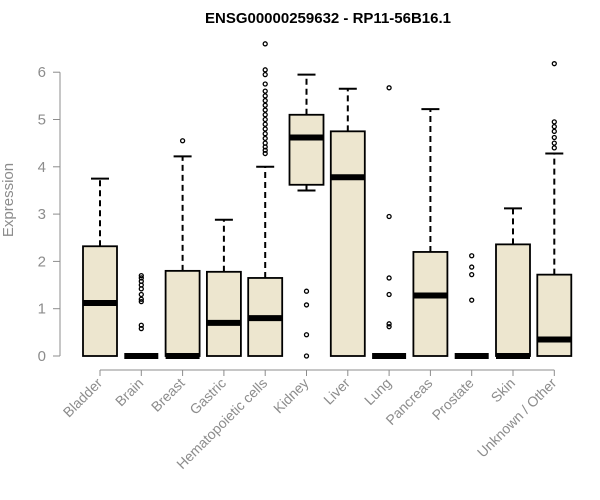  What do you see at coordinates (377, 391) in the screenshot?
I see `x-tick-label: Lung` at bounding box center [377, 391].